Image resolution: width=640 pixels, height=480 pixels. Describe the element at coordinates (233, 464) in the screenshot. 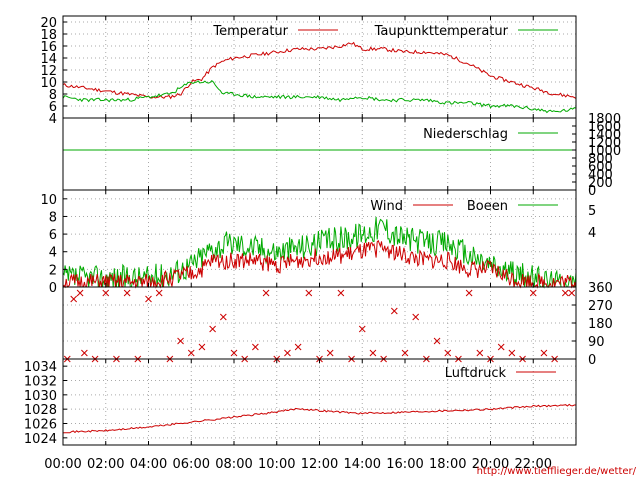

I see `x-tick-label-4: 08:00` at that location.